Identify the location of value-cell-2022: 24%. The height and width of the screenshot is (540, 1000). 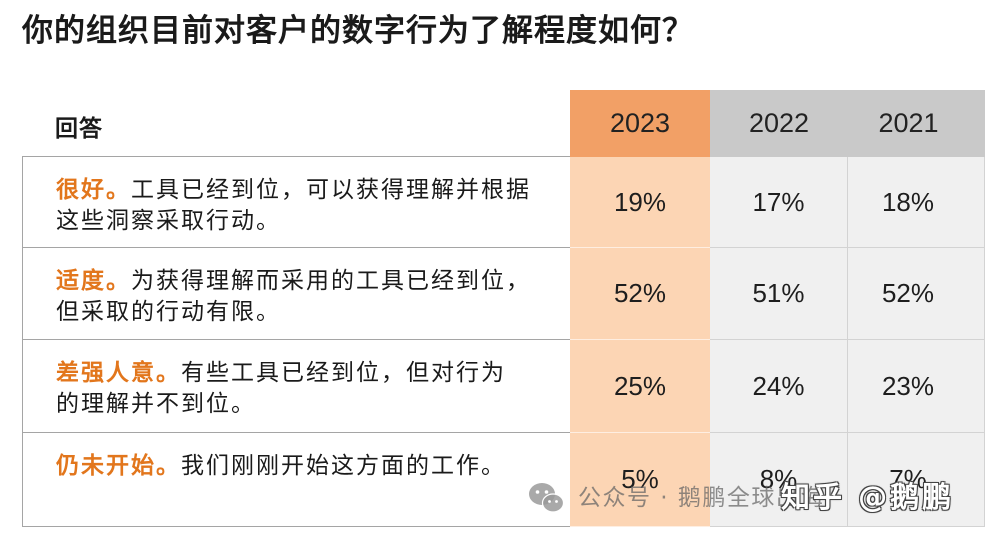
(779, 386).